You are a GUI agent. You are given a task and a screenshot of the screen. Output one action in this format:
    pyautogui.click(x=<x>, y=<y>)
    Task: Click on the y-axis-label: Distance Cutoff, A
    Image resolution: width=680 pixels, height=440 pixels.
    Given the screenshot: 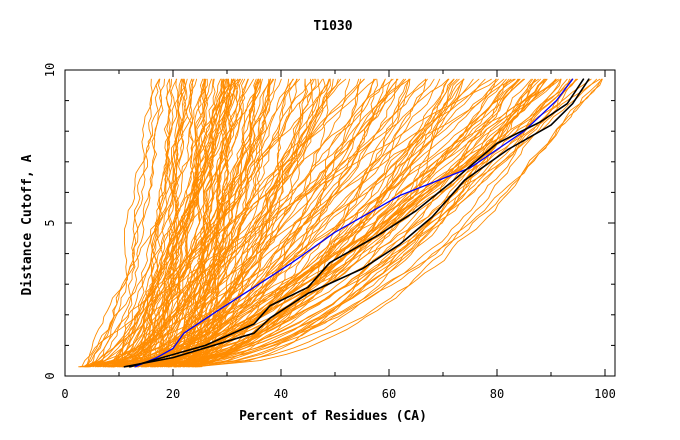 What is the action you would take?
    pyautogui.click(x=27, y=224)
    